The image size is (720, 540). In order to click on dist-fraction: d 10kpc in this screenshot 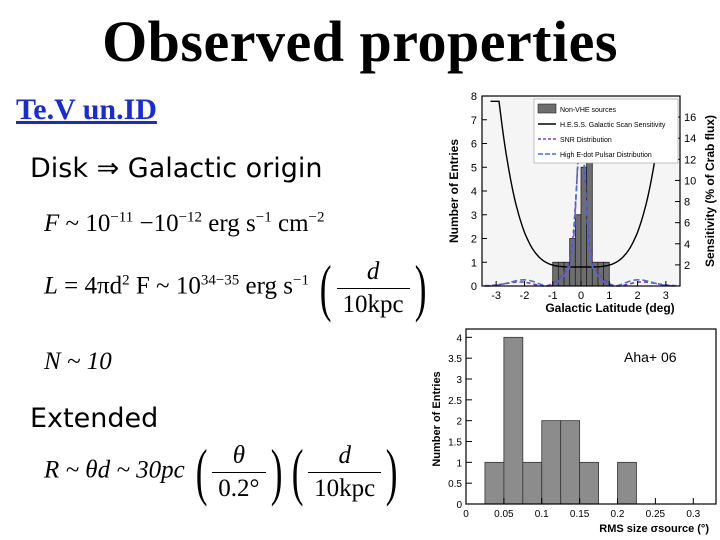, I will do `click(345, 472)`.